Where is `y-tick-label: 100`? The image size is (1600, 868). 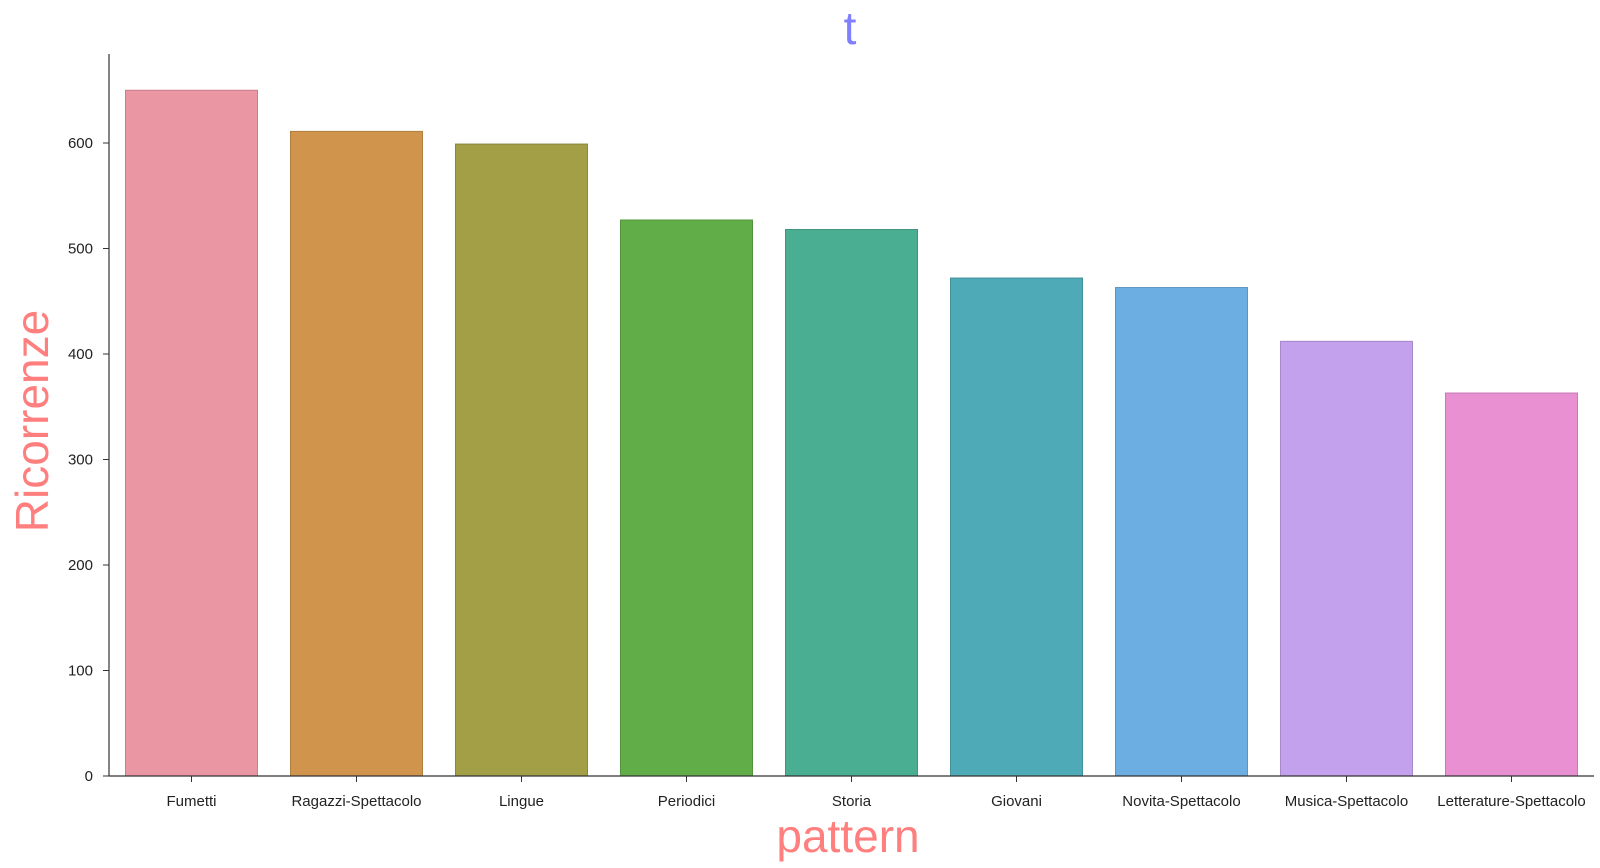
y-tick-label: 100 is located at coordinates (80, 671).